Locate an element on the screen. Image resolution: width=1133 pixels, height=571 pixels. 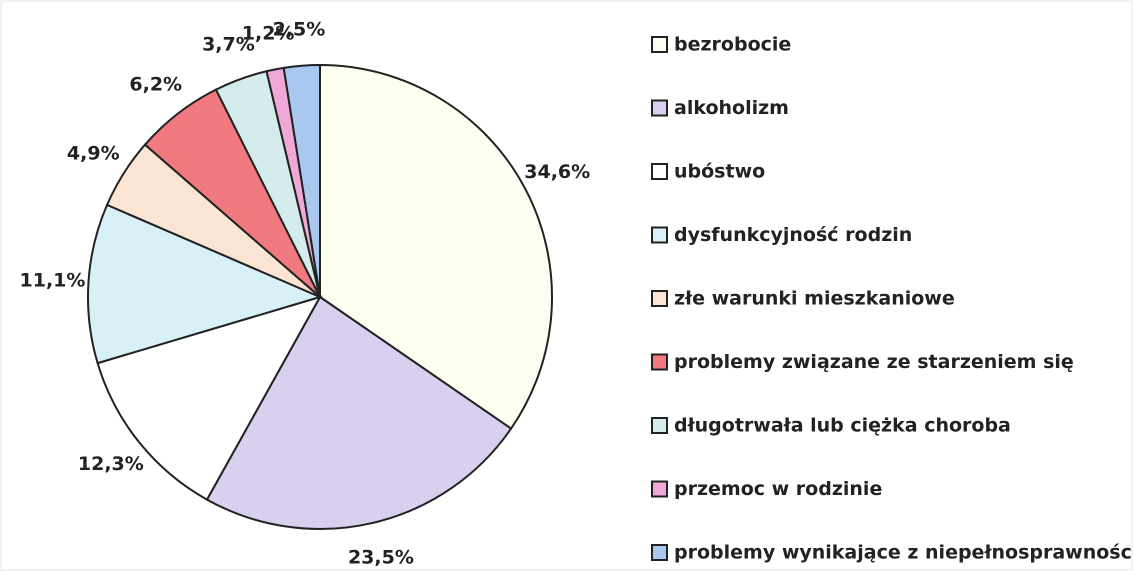
data-label: 23,5% is located at coordinates (381, 557).